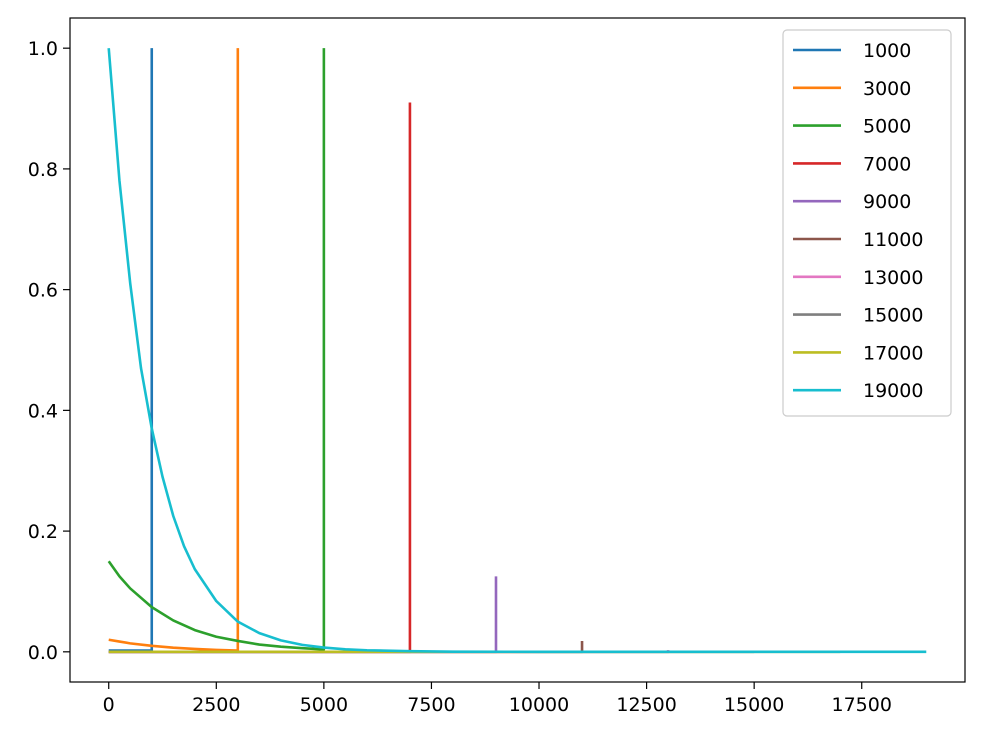  I want to click on x-tick-label: 2500, so click(216, 705).